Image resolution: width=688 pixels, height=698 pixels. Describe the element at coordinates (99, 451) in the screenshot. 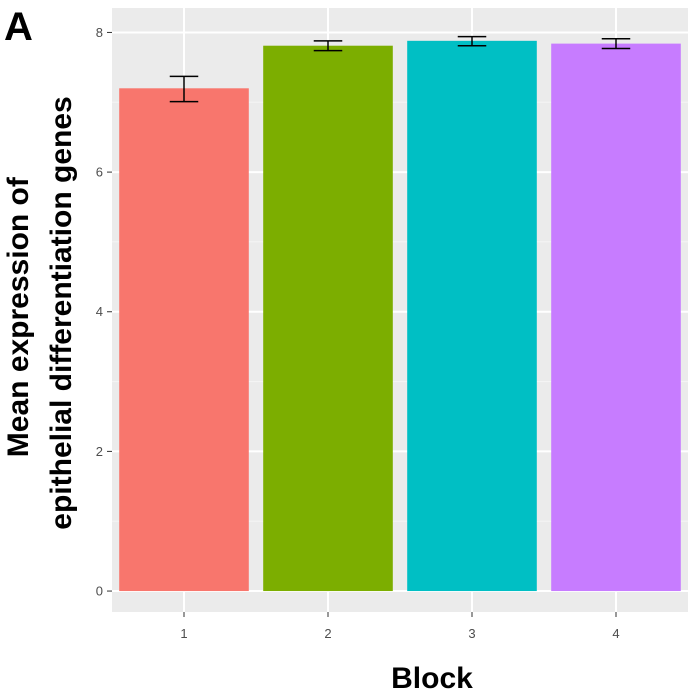

I see `y-tick-label: 2` at that location.